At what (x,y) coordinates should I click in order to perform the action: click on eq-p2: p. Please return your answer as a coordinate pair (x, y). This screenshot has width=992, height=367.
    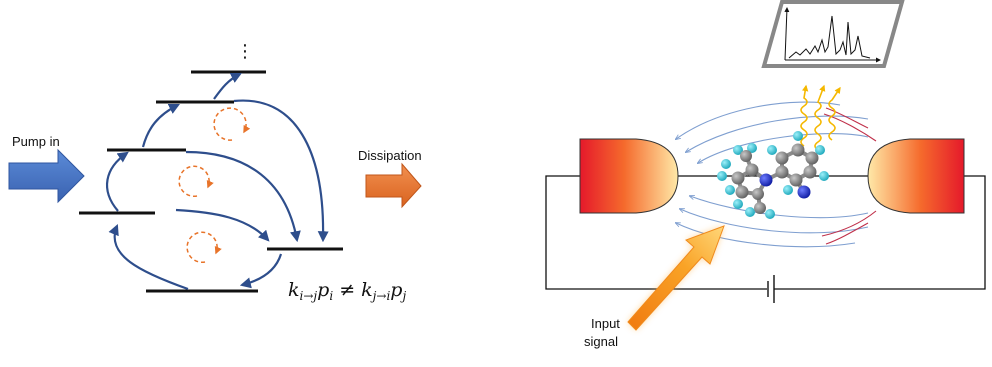
    Looking at the image, I should click on (396, 290).